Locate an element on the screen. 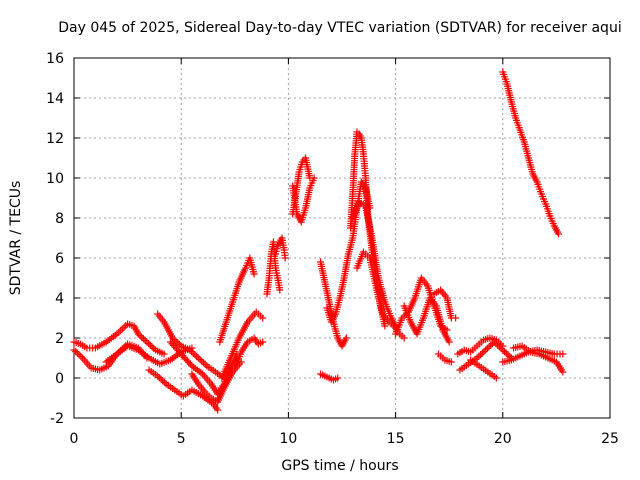 The image size is (640, 480). y-tick-label: 0 is located at coordinates (59, 379).